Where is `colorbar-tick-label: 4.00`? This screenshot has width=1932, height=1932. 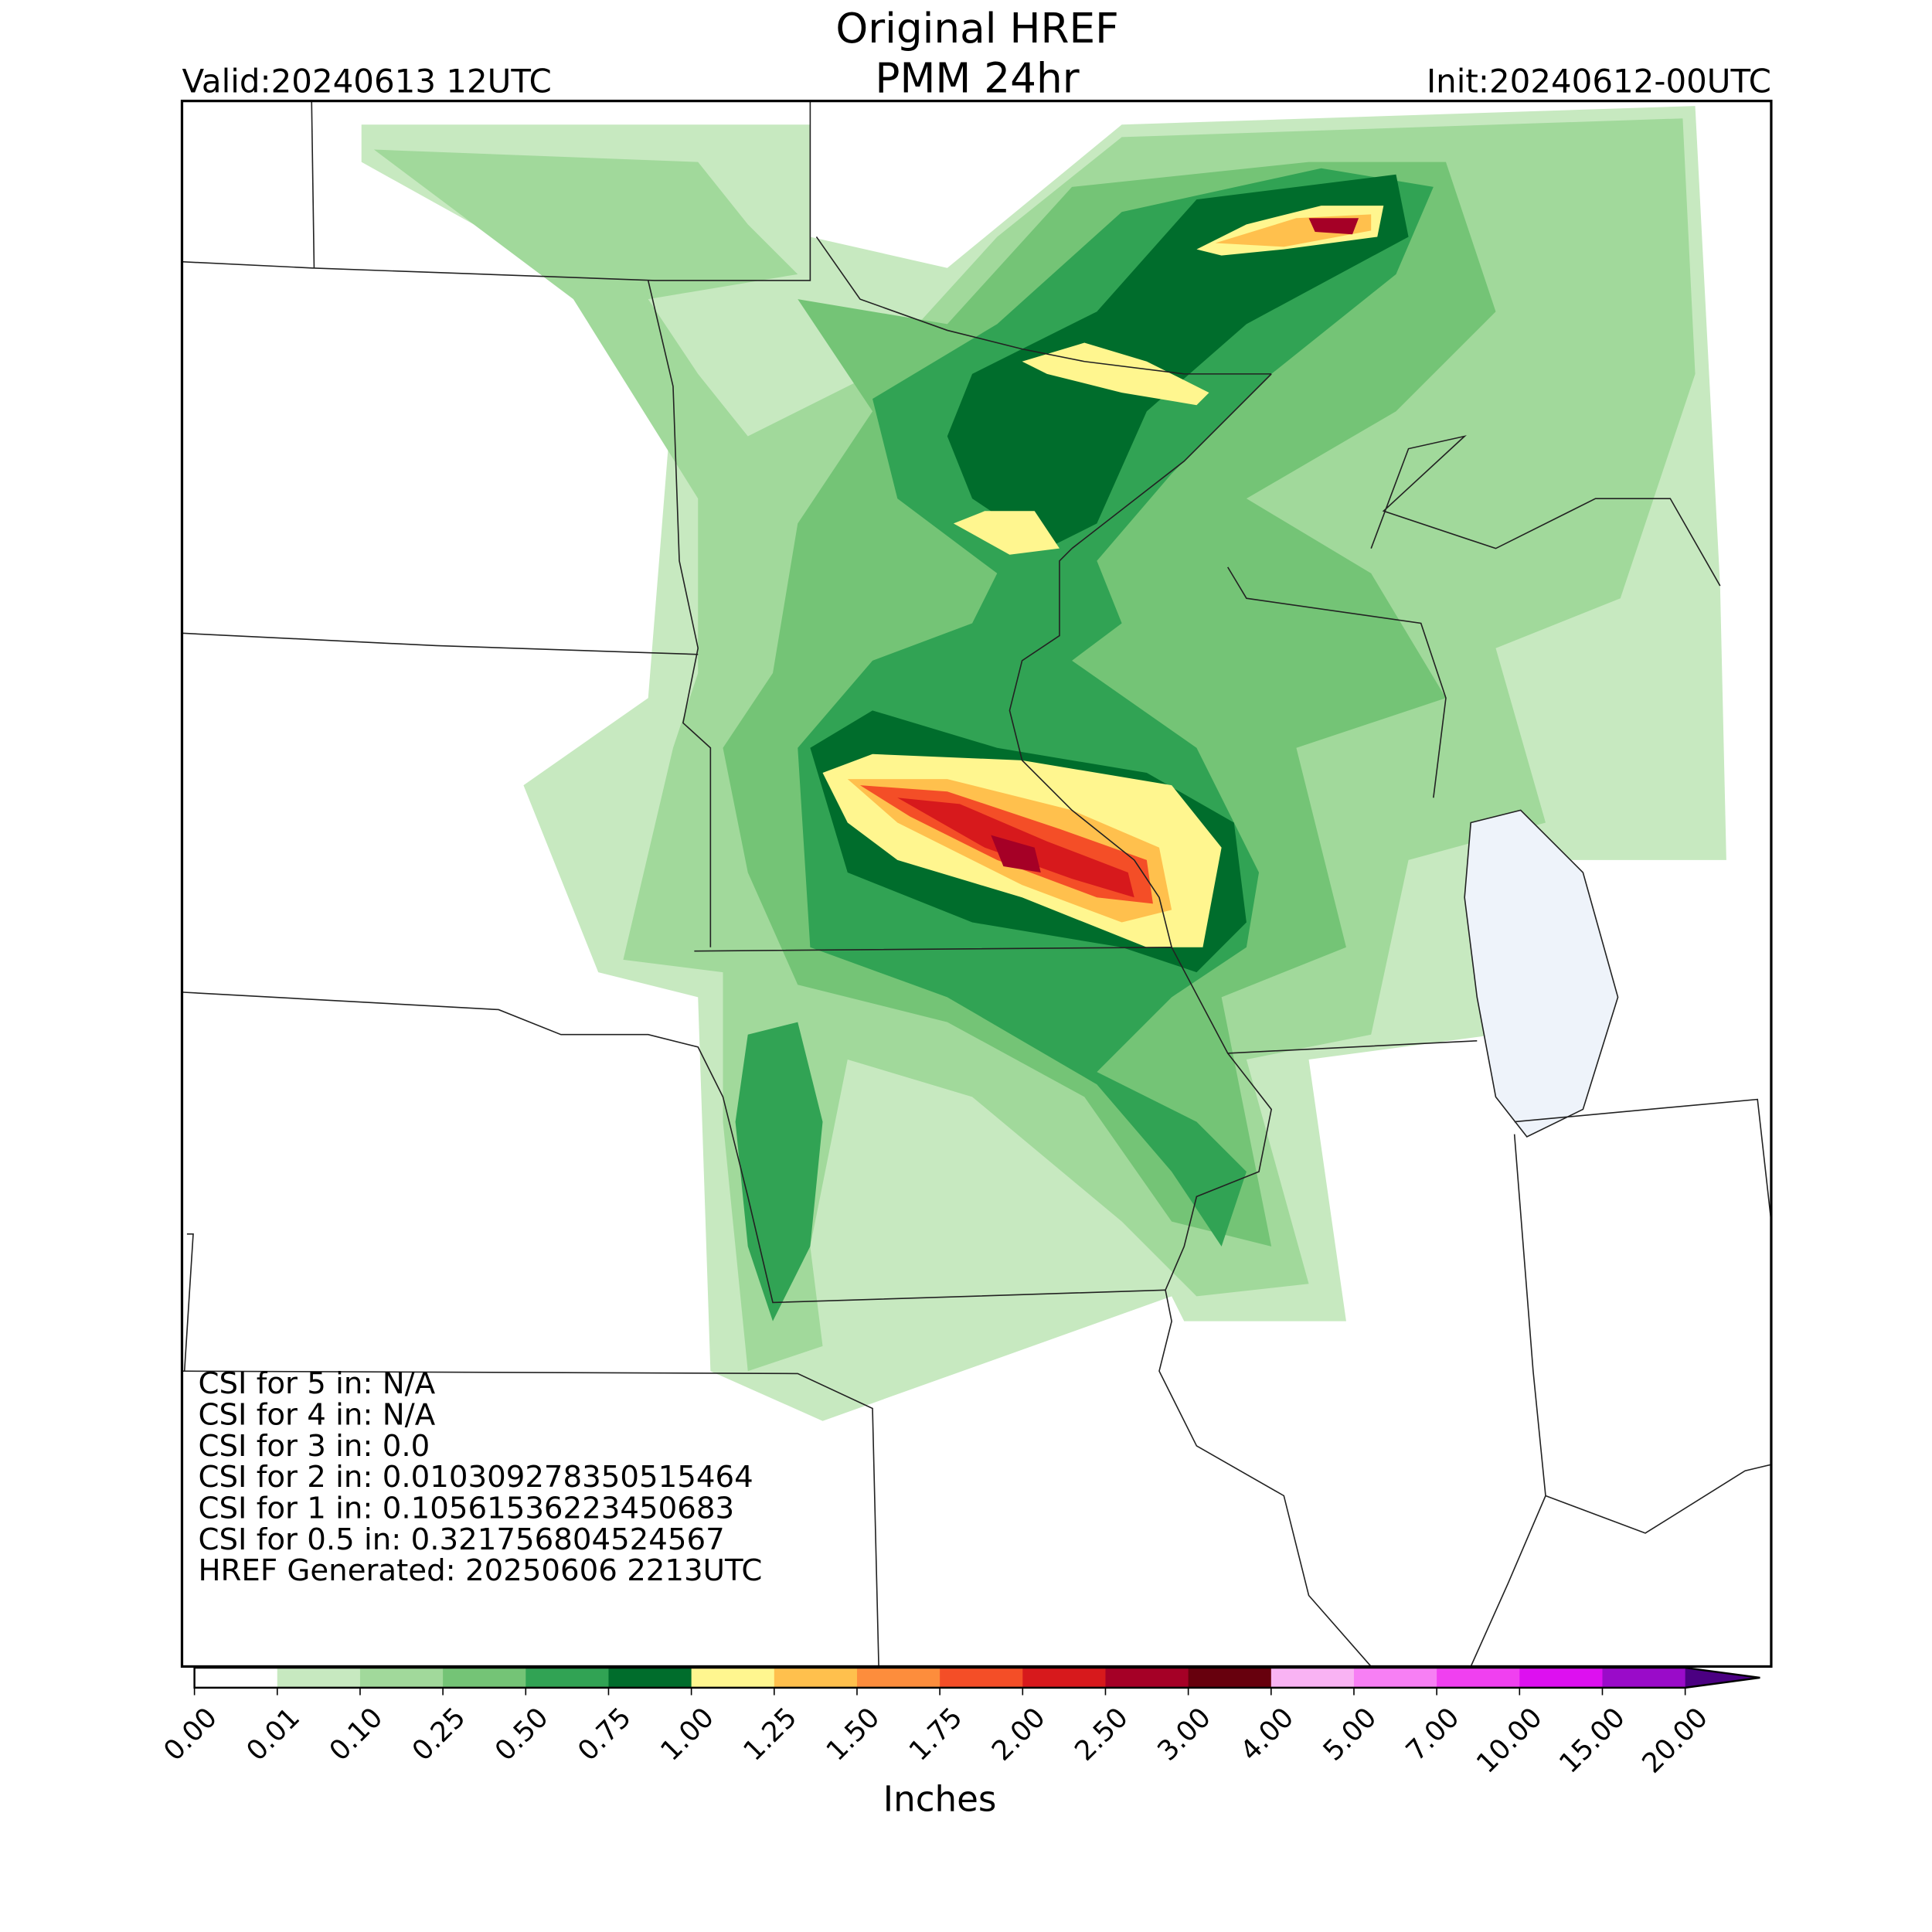 colorbar-tick-label: 4.00 is located at coordinates (1267, 1735).